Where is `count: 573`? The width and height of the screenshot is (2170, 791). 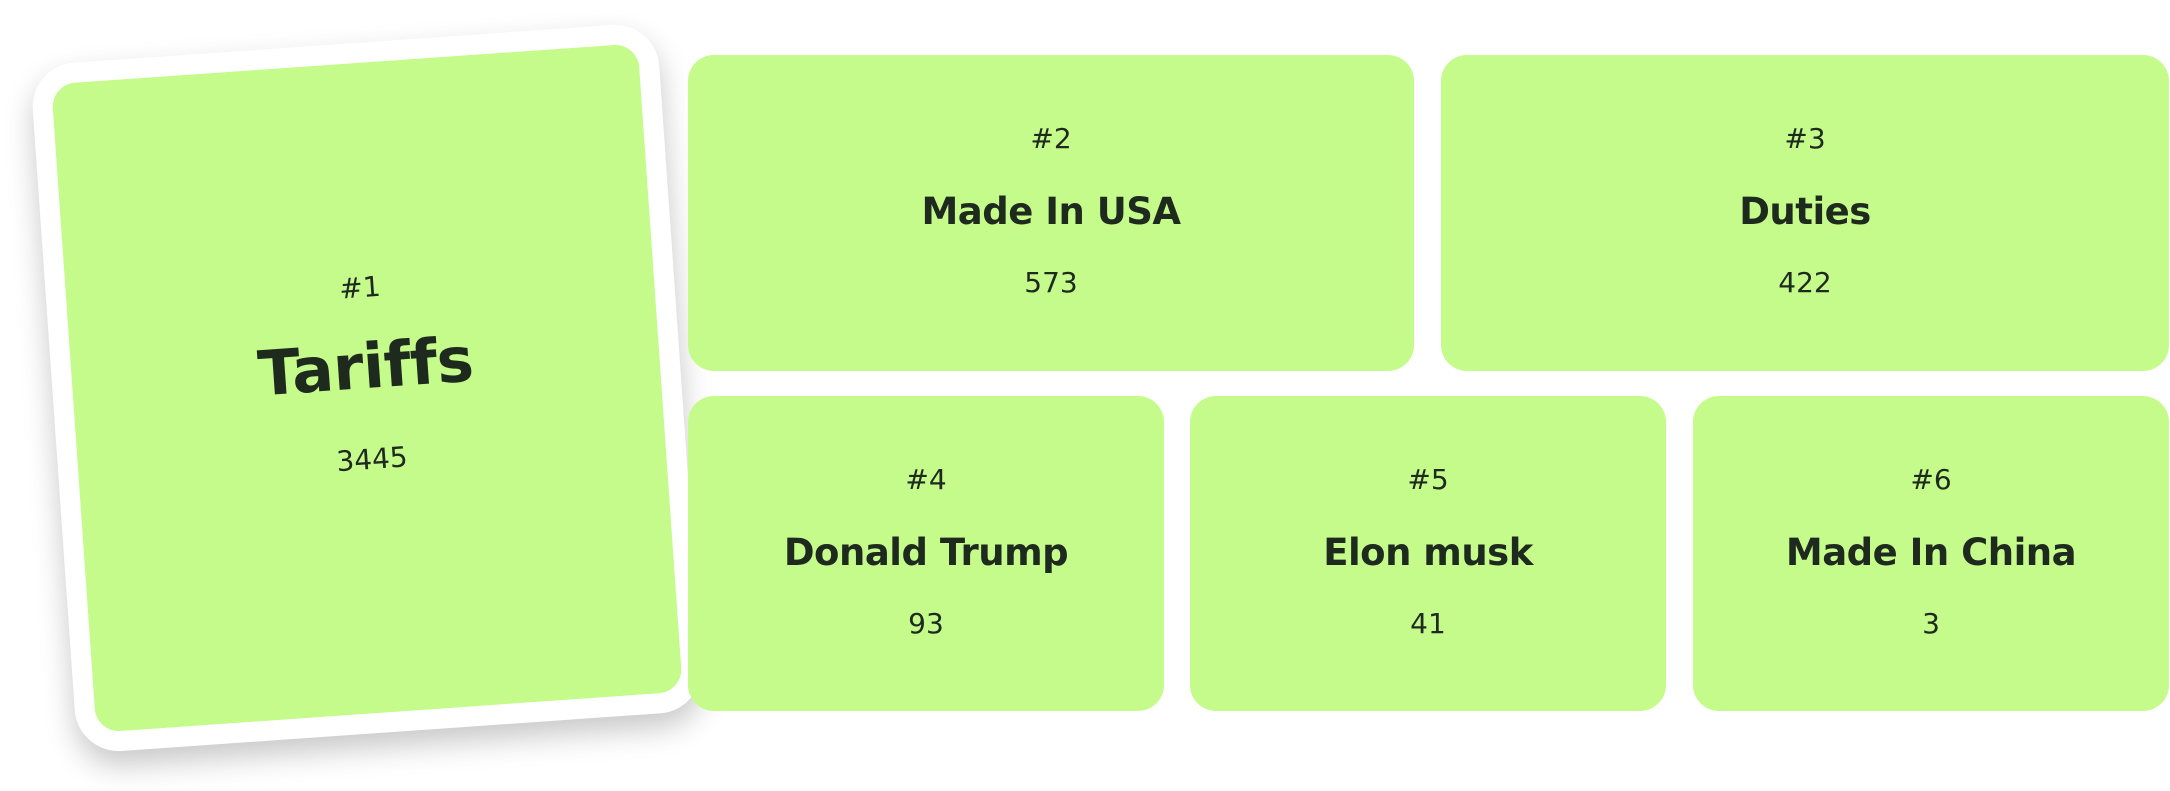 count: 573 is located at coordinates (1051, 282).